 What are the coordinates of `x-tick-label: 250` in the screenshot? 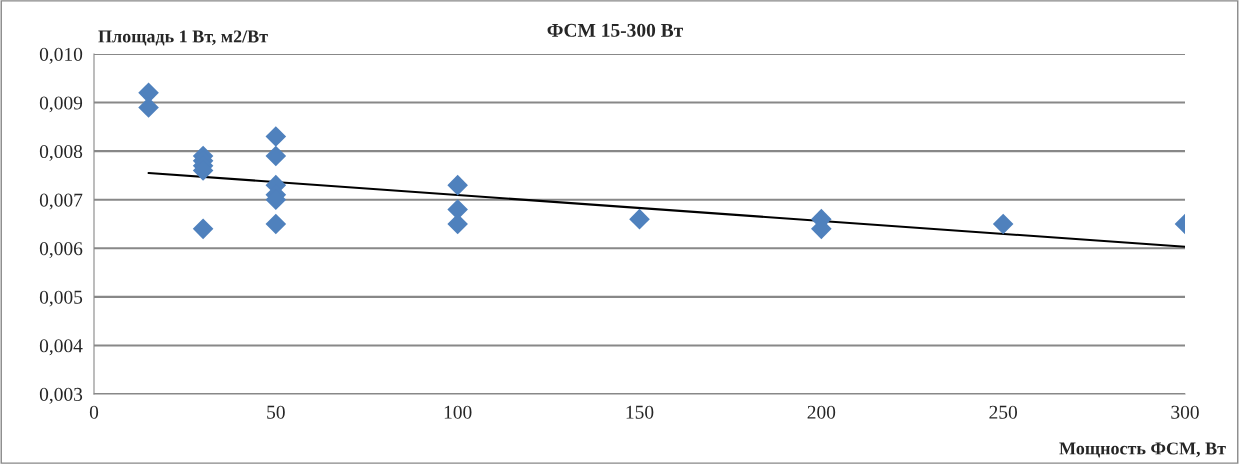 It's located at (1003, 412).